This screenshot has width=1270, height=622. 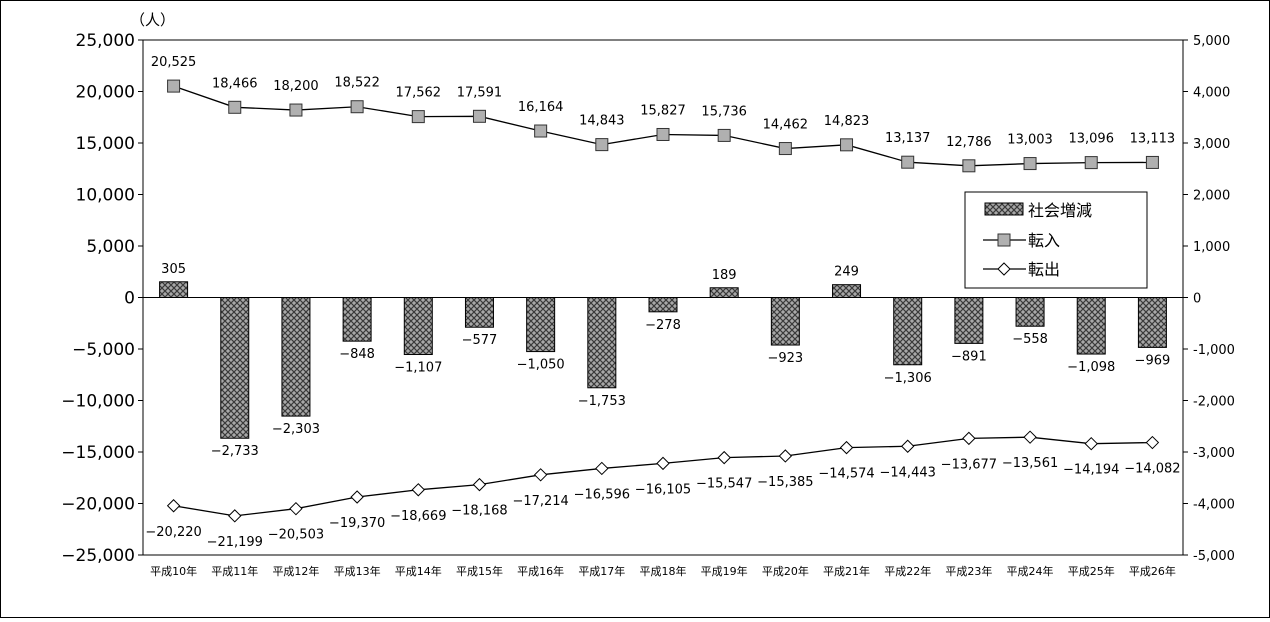 I want to click on line-out-data-label: −15,547, so click(x=724, y=484).